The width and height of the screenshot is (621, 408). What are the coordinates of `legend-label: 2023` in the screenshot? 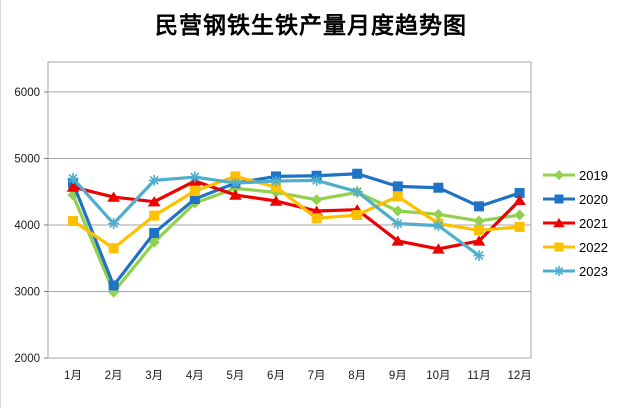 It's located at (593, 271).